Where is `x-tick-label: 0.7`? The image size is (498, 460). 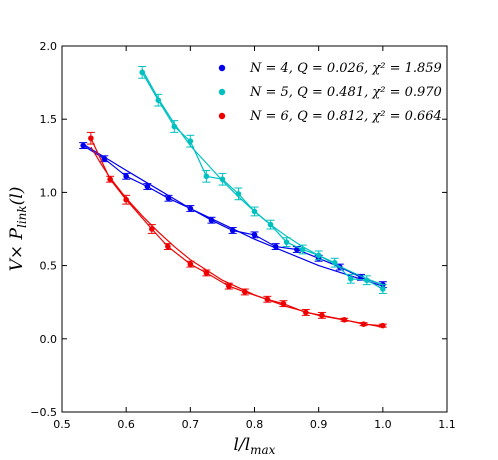
x-tick-label: 0.7 is located at coordinates (191, 424).